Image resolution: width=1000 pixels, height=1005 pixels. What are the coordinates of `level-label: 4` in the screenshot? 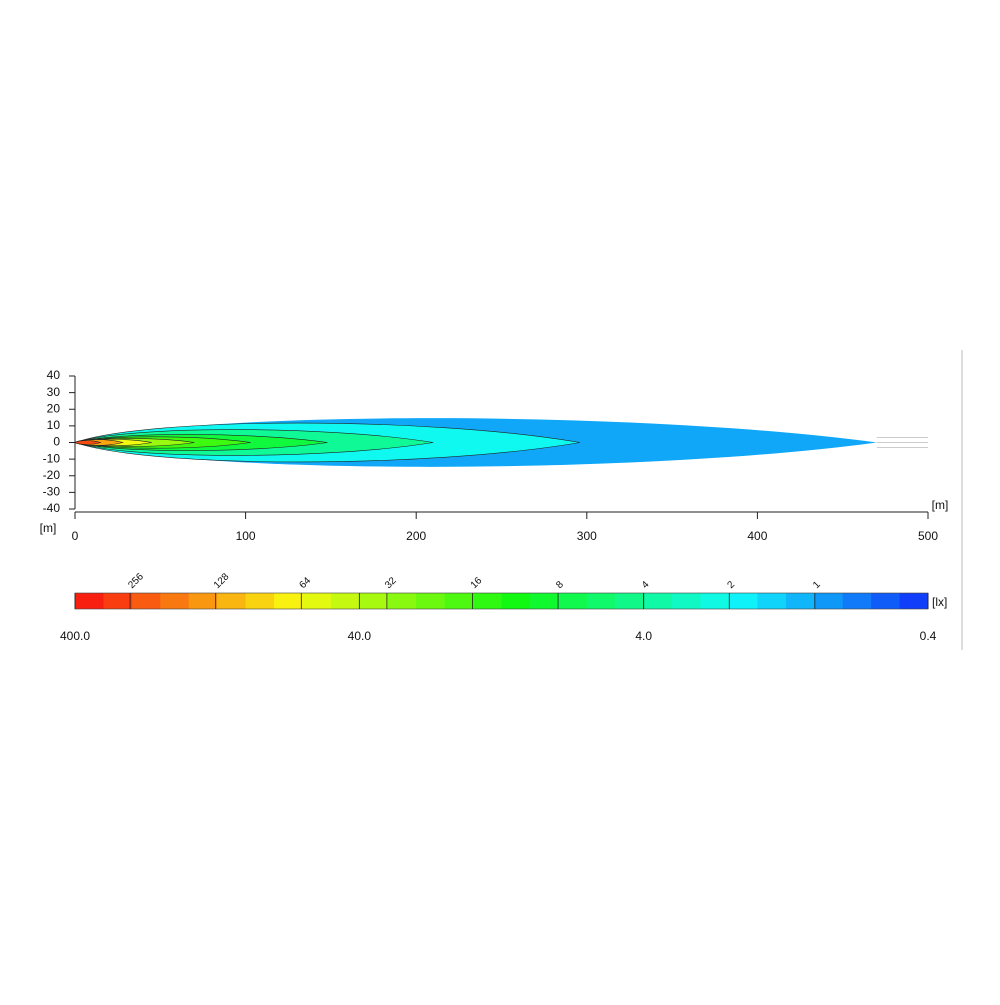 It's located at (646, 585).